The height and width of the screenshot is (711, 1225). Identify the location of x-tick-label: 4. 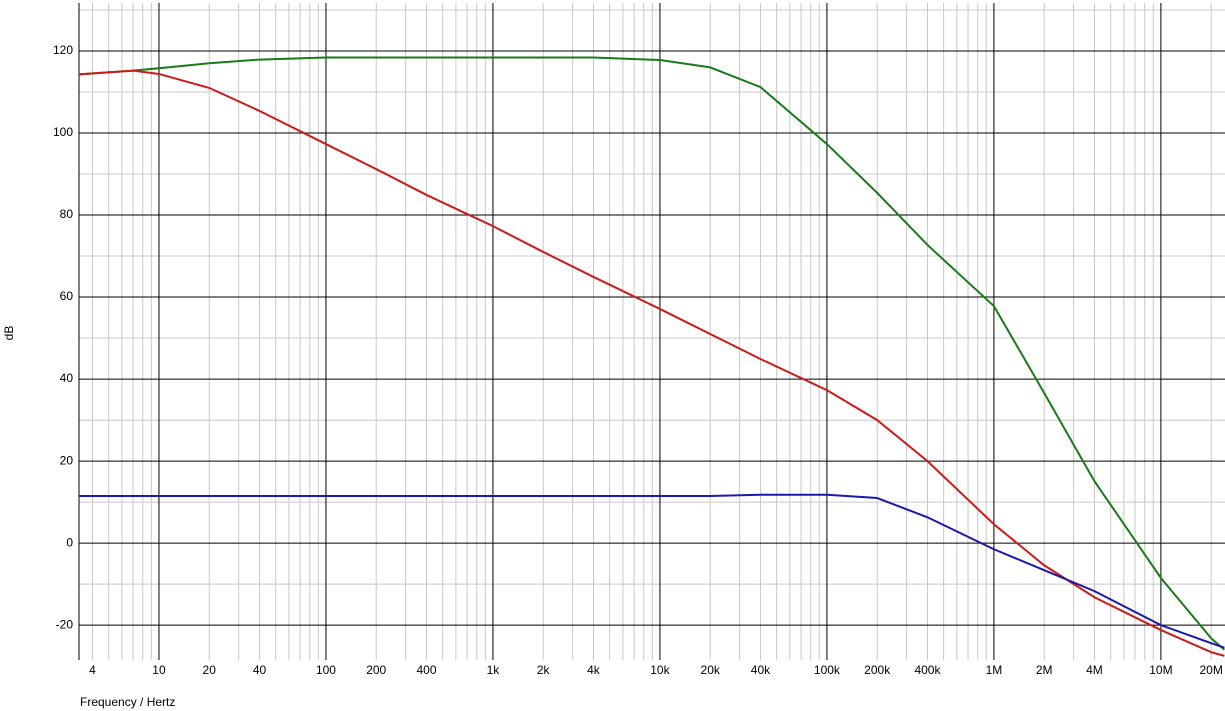
(92, 670).